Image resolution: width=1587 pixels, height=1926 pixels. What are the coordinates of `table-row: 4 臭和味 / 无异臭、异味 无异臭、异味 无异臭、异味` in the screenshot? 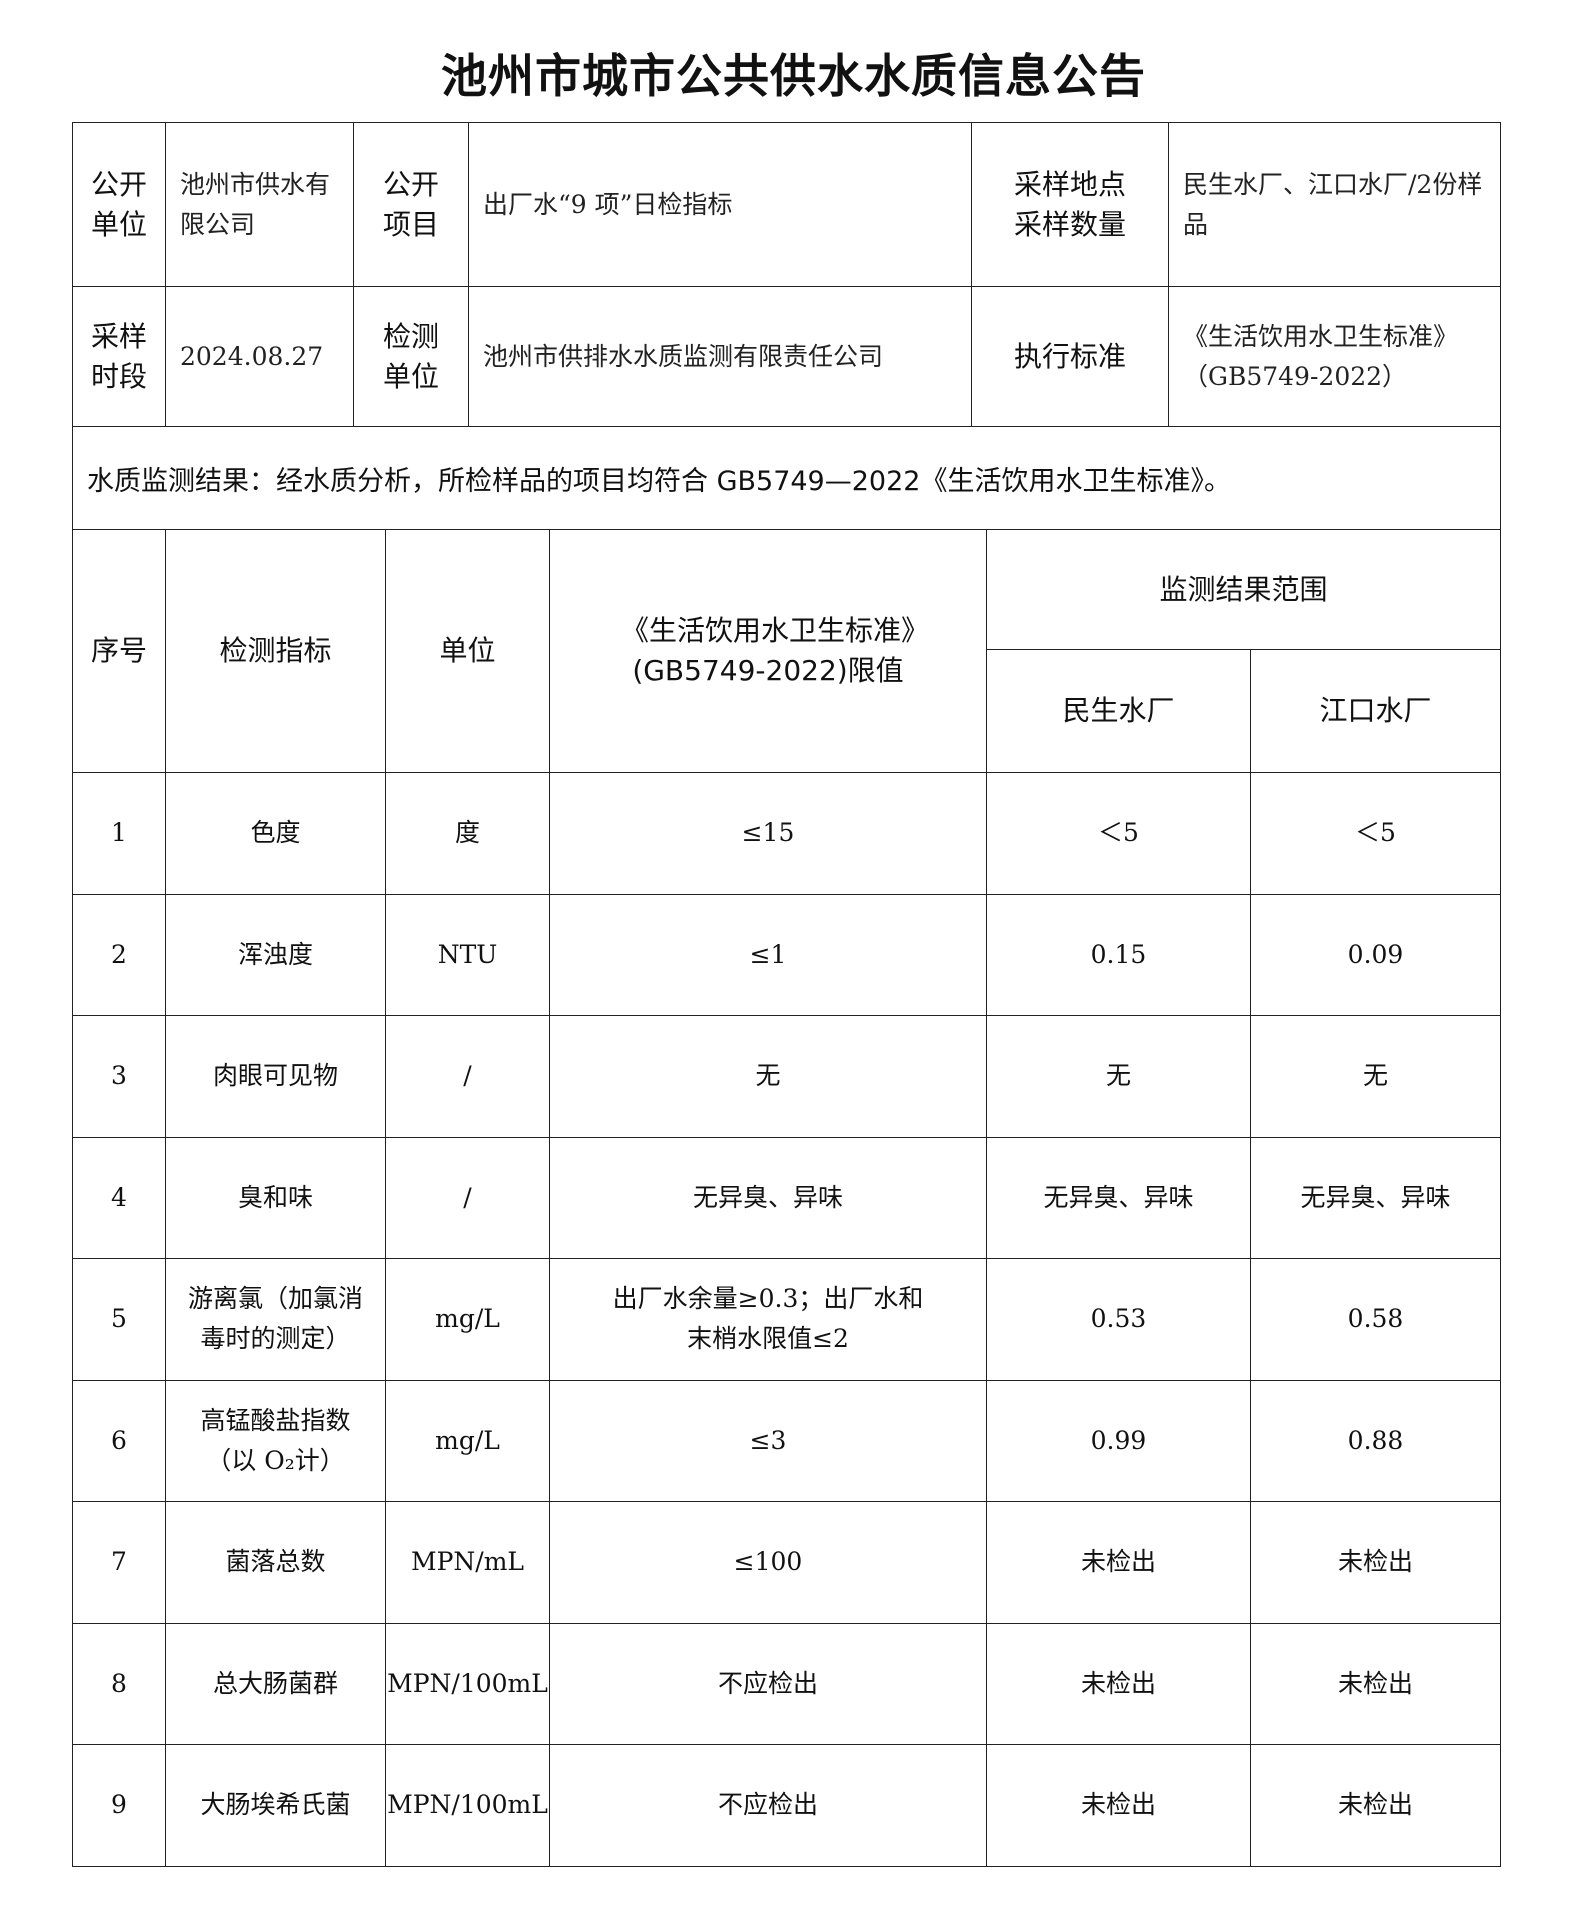 It's located at (787, 1197).